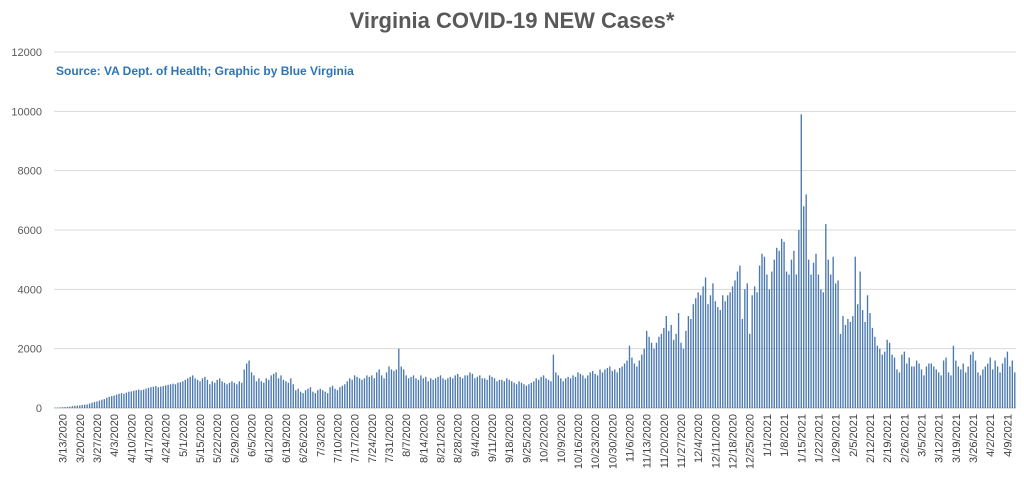 This screenshot has height=478, width=1024. Describe the element at coordinates (751, 441) in the screenshot. I see `x-tick-label: 12/25/2020` at that location.